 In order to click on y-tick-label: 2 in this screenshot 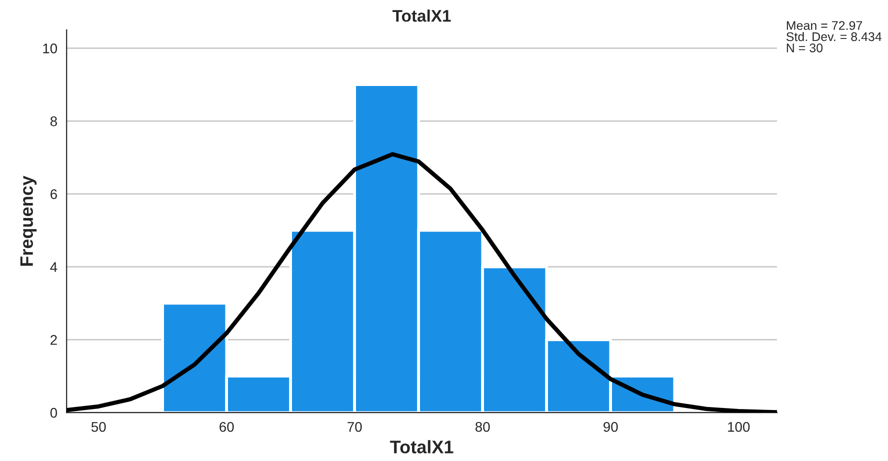, I will do `click(53, 340)`.